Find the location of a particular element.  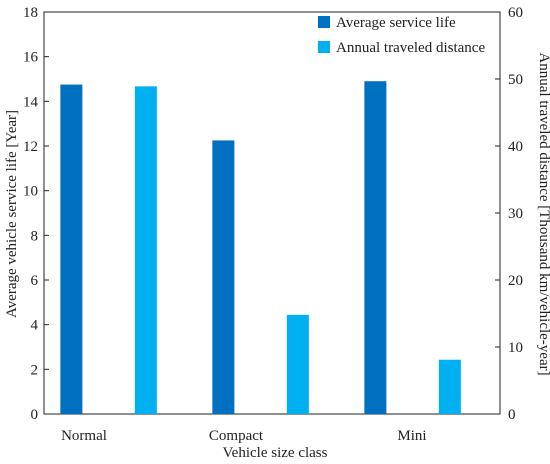

right-tick-label: 40 is located at coordinates (515, 147).